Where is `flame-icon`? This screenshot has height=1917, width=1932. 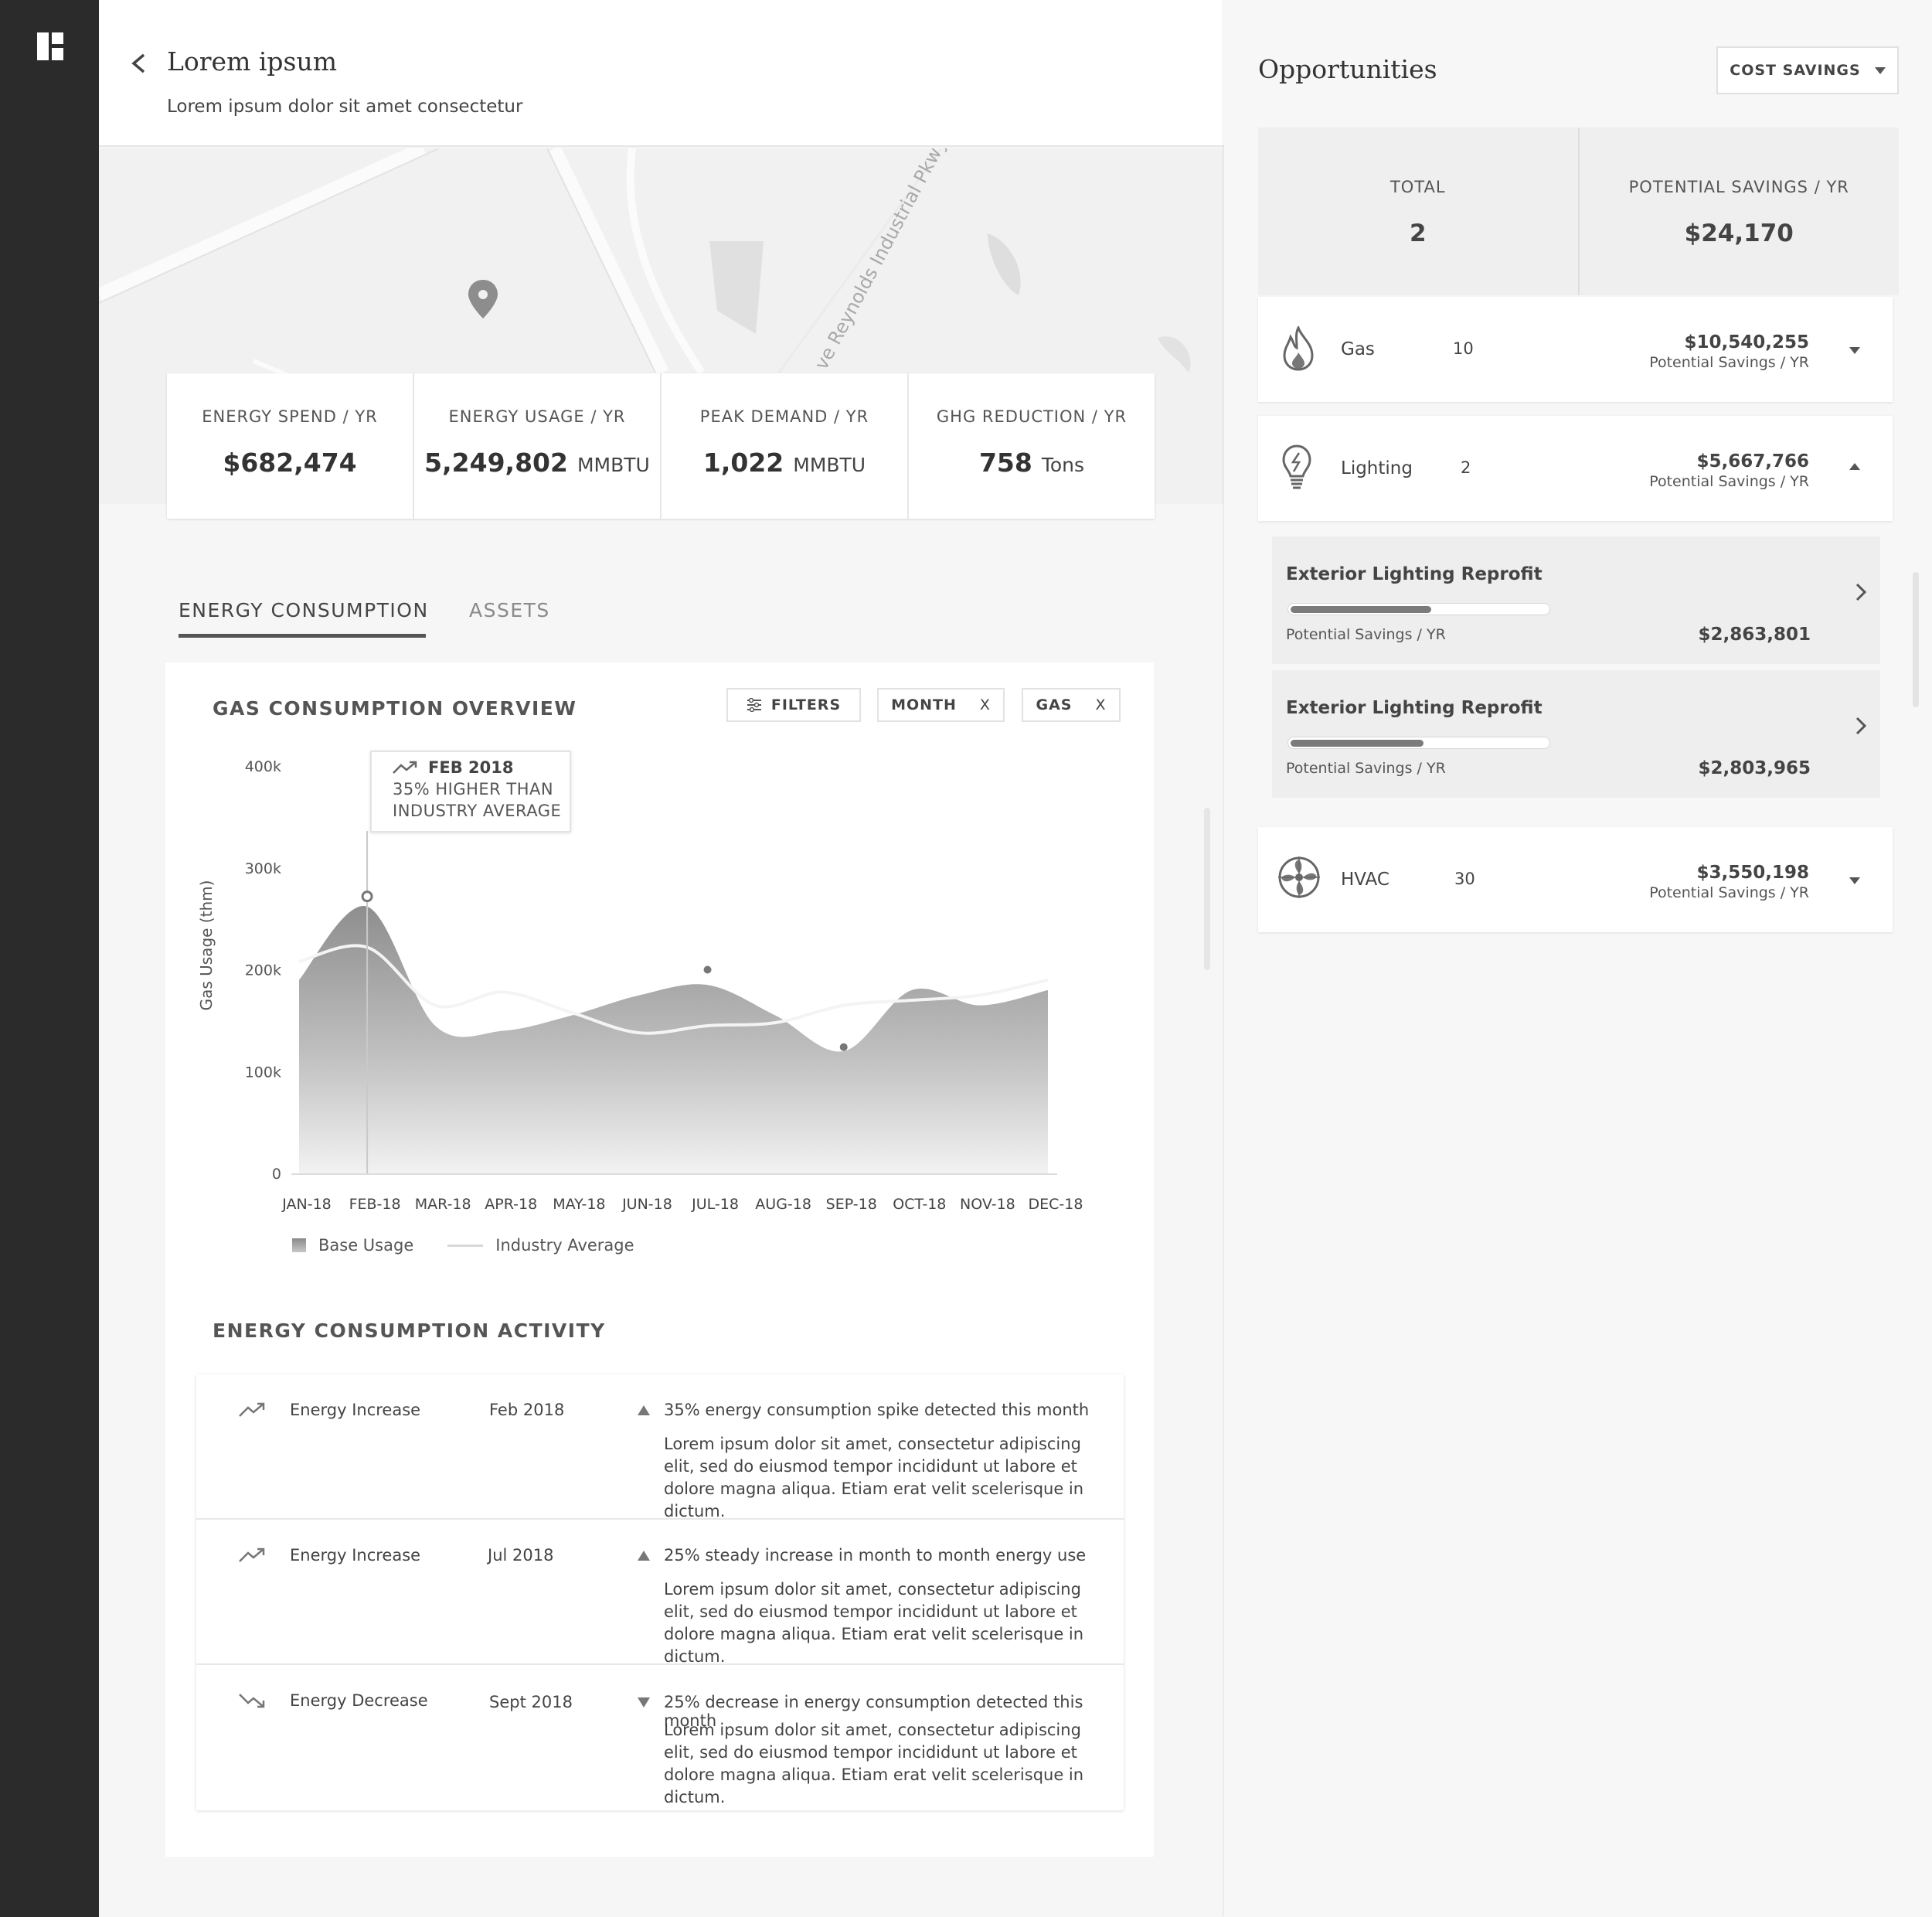 flame-icon is located at coordinates (1298, 348).